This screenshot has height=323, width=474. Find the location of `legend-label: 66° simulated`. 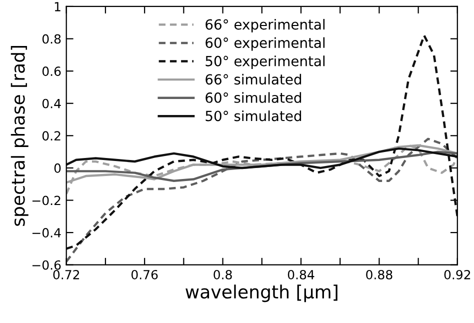

legend-label: 66° simulated is located at coordinates (254, 79).